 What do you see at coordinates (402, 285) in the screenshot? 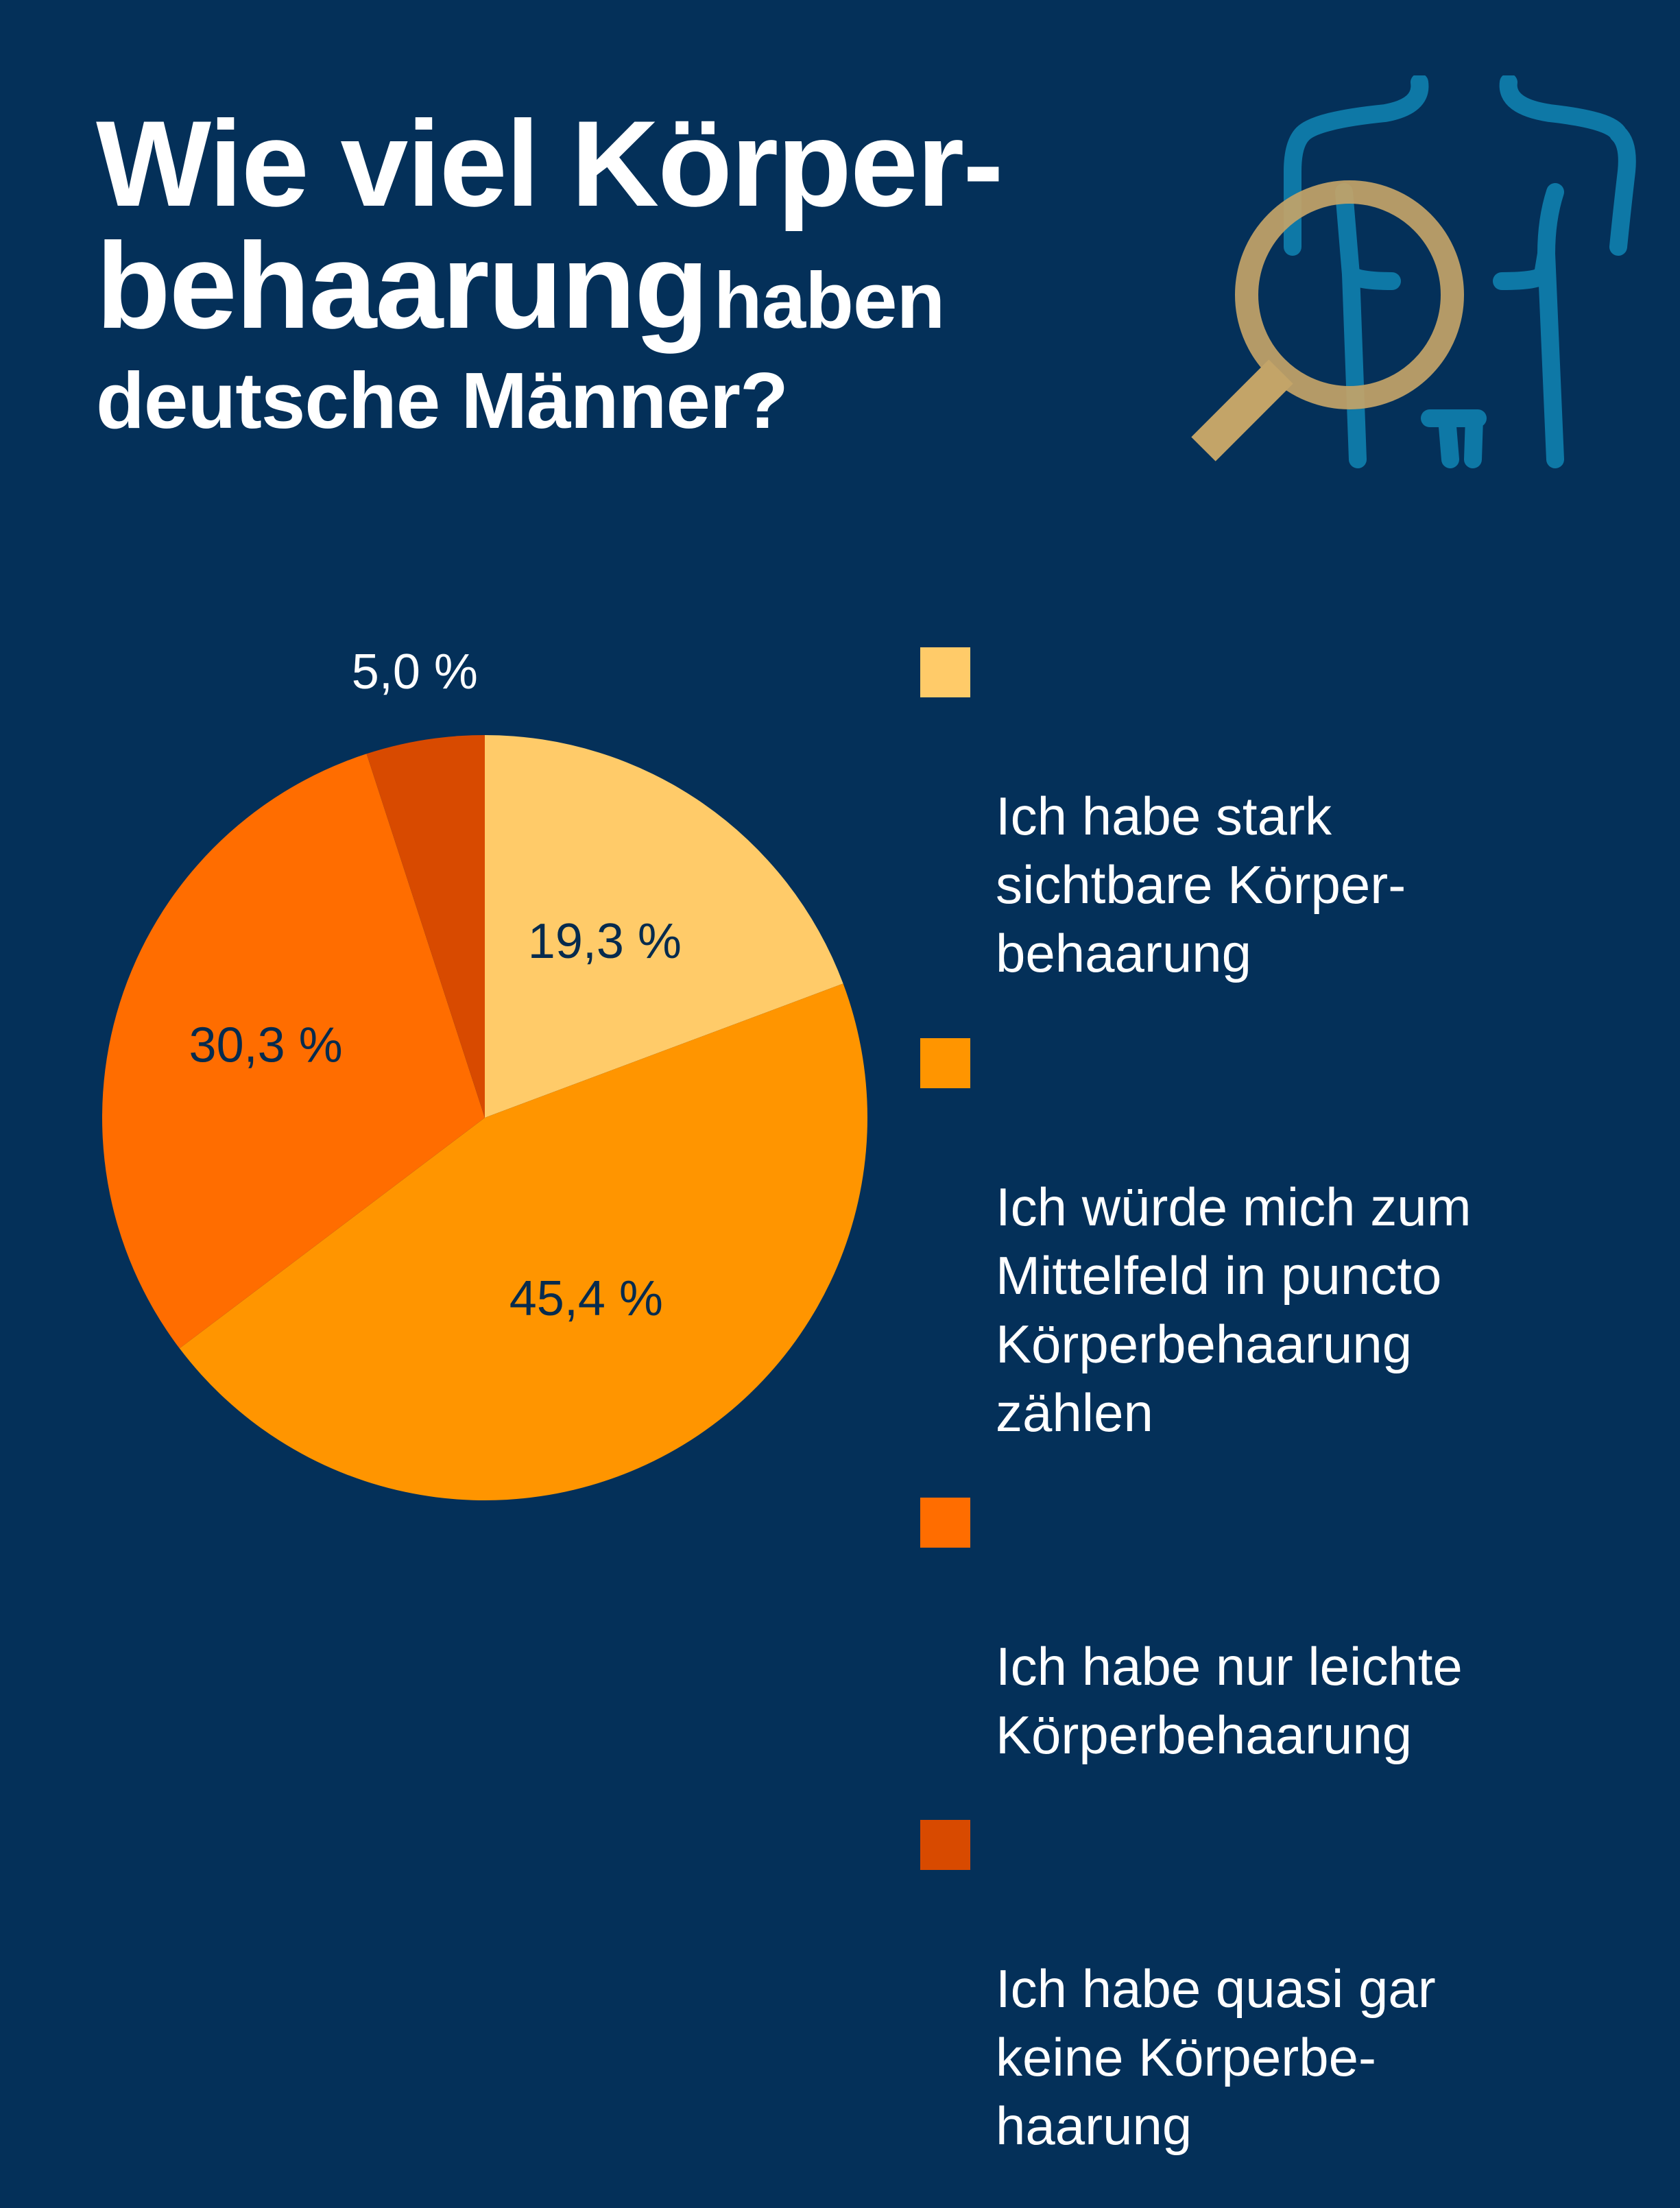
I see `title-line-2-big: behaarung` at bounding box center [402, 285].